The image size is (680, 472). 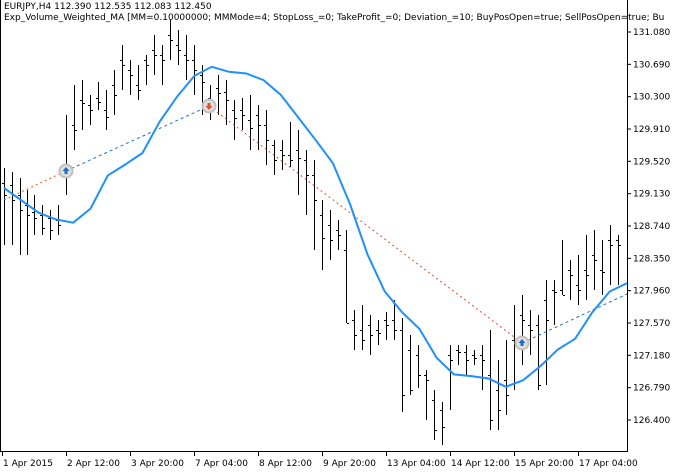 I want to click on time-tick-label: 3 Apr 20:00, so click(x=157, y=464).